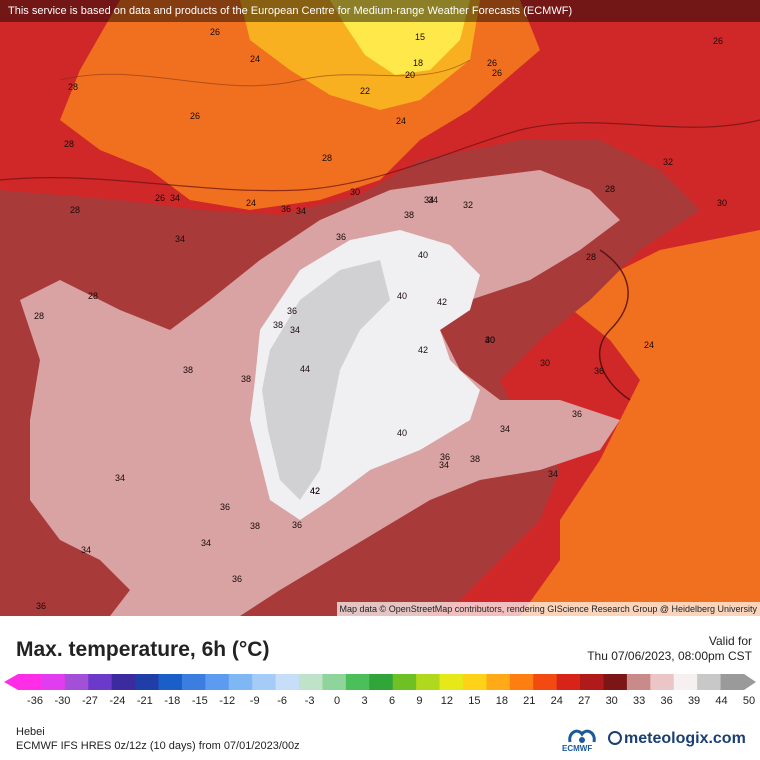 This screenshot has width=760, height=760. Describe the element at coordinates (529, 701) in the screenshot. I see `colorbar-tick-label: 21` at that location.